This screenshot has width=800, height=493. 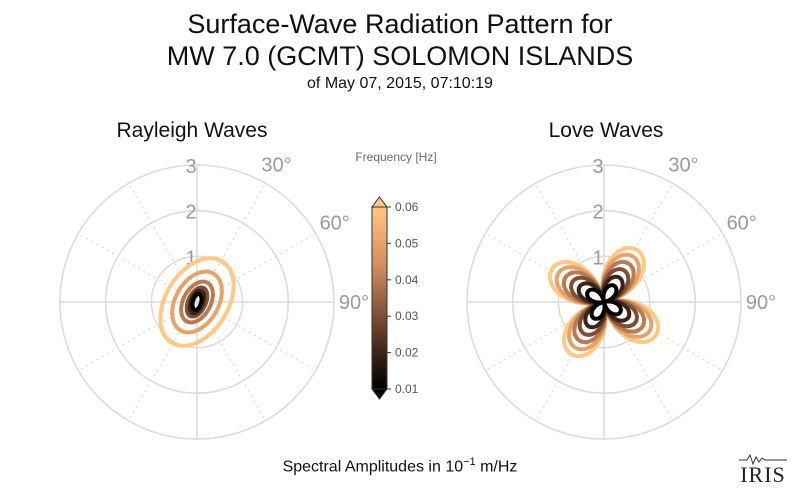 I want to click on pattern-curve-0.04, so click(x=197, y=302).